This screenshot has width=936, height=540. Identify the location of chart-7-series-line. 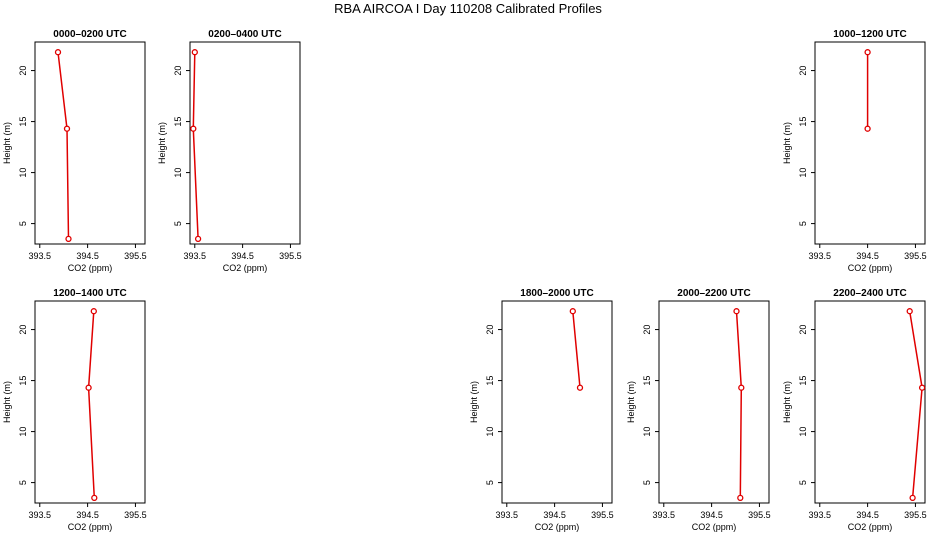
(915, 404).